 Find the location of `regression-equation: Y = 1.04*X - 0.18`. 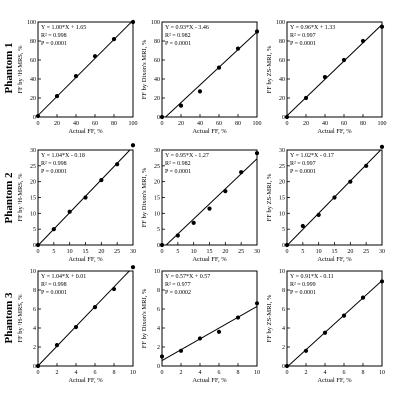

regression-equation: Y = 1.04*X - 0.18 is located at coordinates (63, 156).